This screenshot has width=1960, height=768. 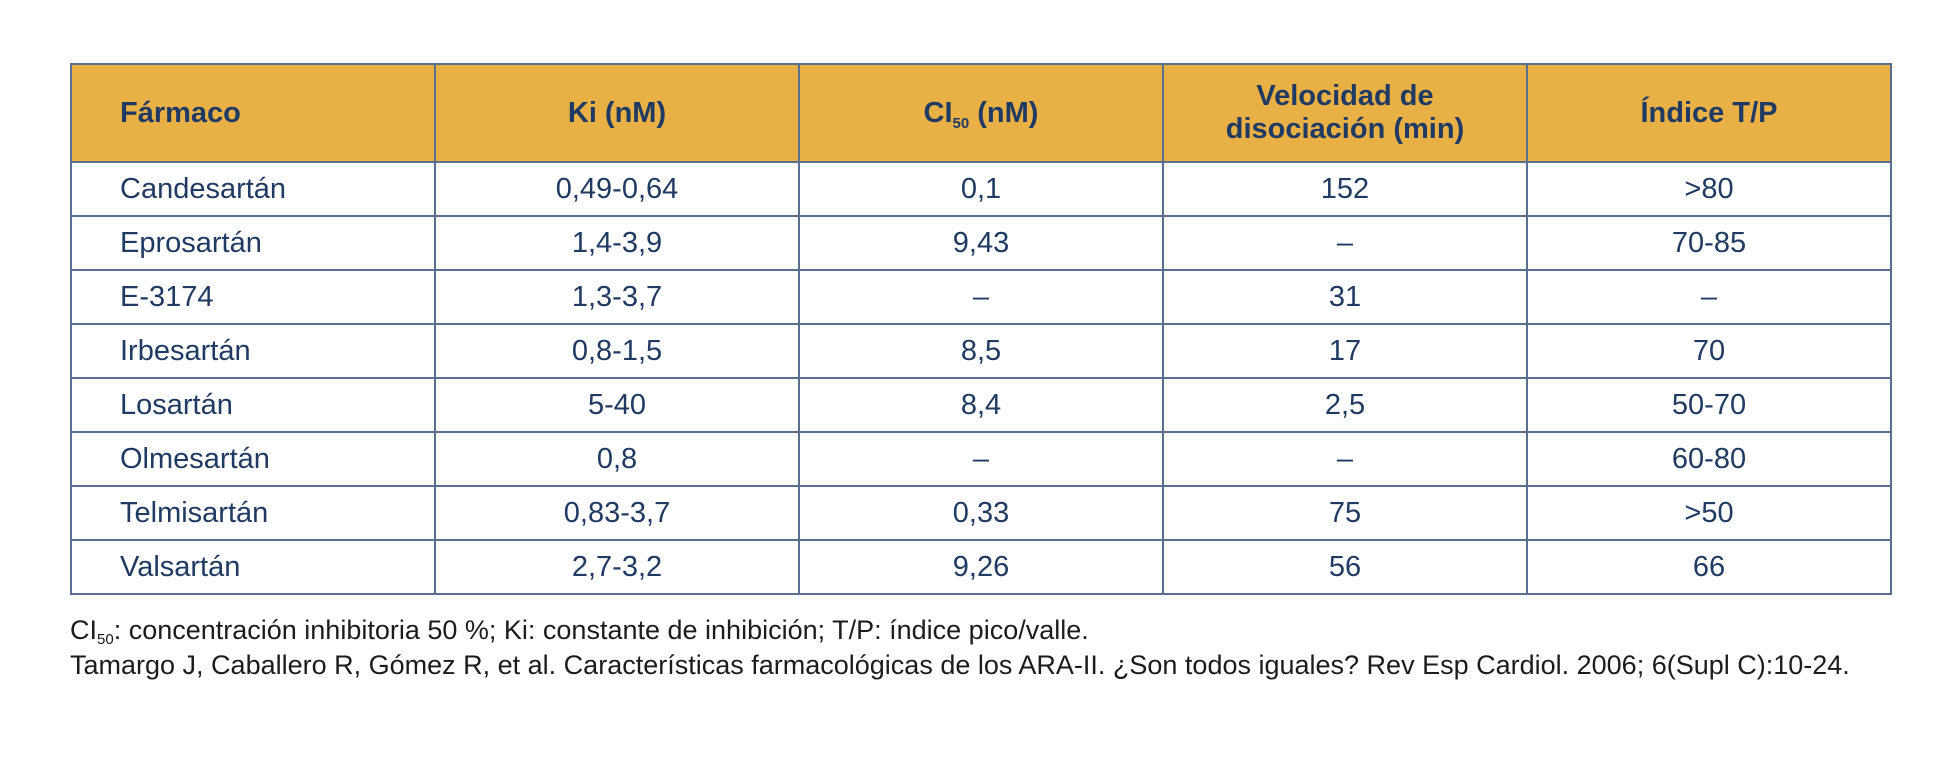 I want to click on cell-ci50: 0,1, so click(x=981, y=189).